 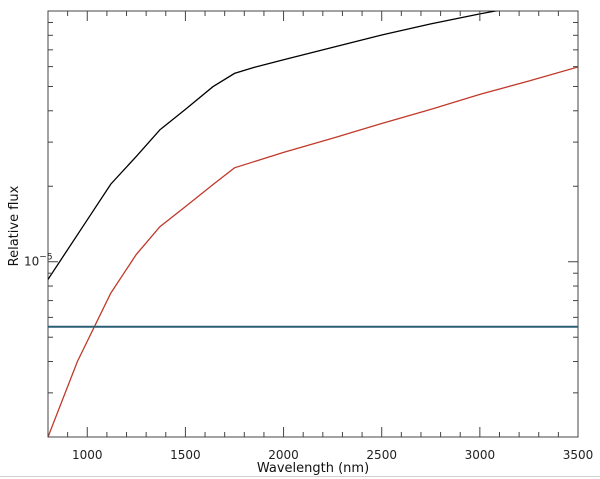 I want to click on x-tick-label: 2500, so click(x=381, y=455).